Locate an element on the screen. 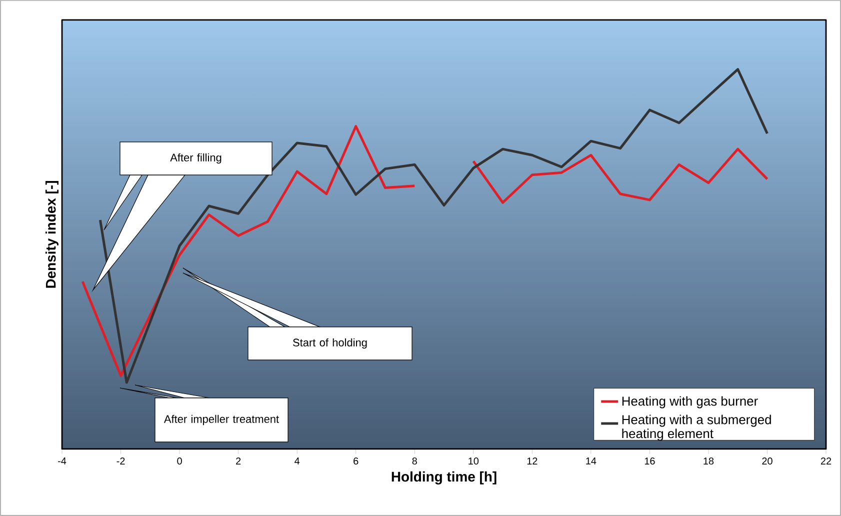 The image size is (841, 516). x-tick-label: 4 is located at coordinates (297, 461).